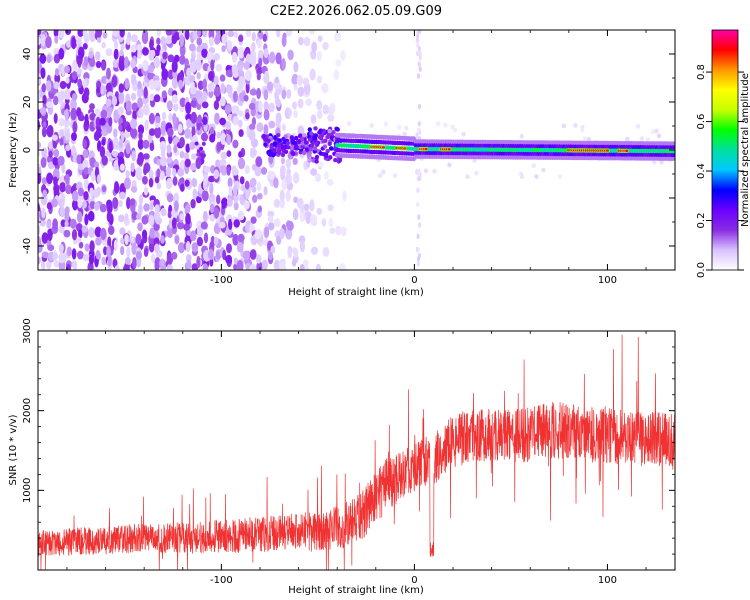 The height and width of the screenshot is (600, 750). Describe the element at coordinates (27, 102) in the screenshot. I see `spectrogram-y-tick-label: 20` at that location.